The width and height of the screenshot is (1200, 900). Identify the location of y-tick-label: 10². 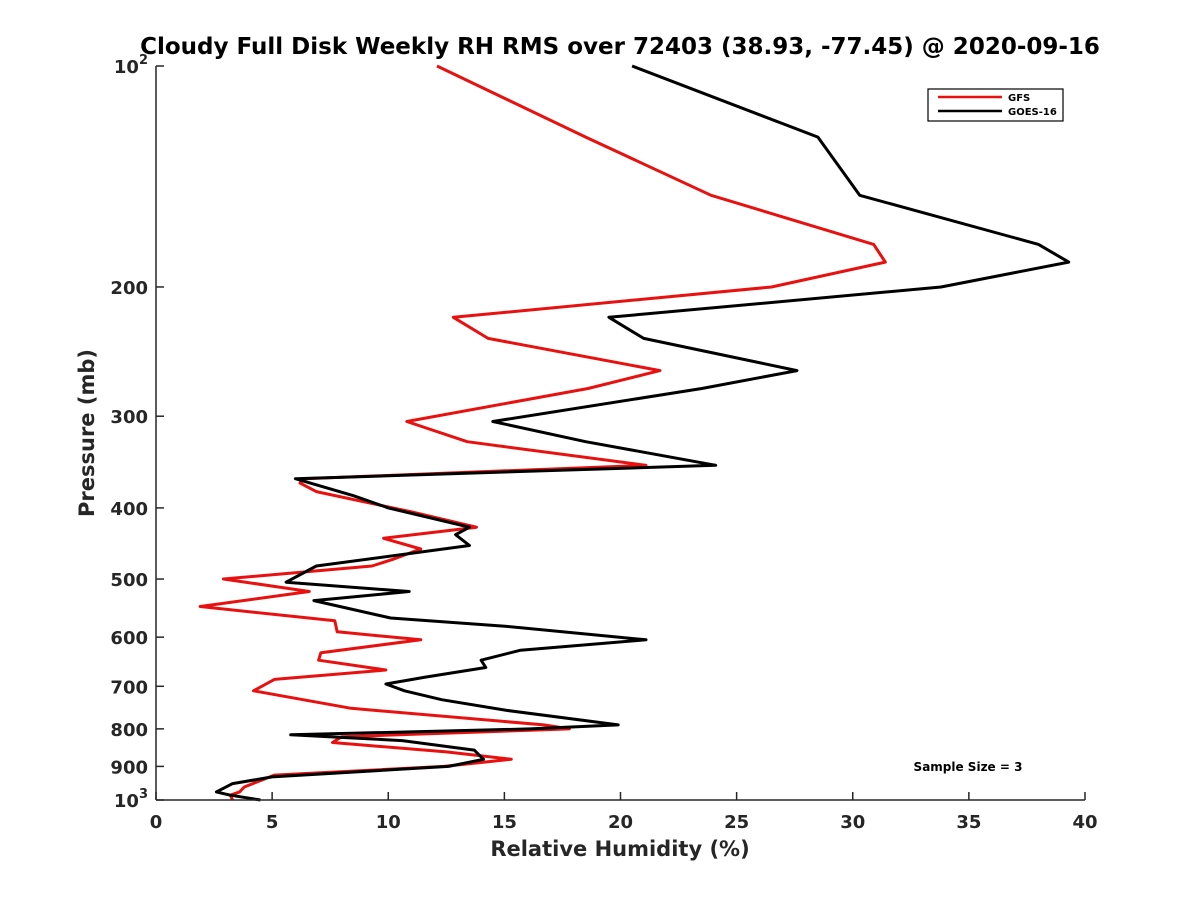
(131, 65).